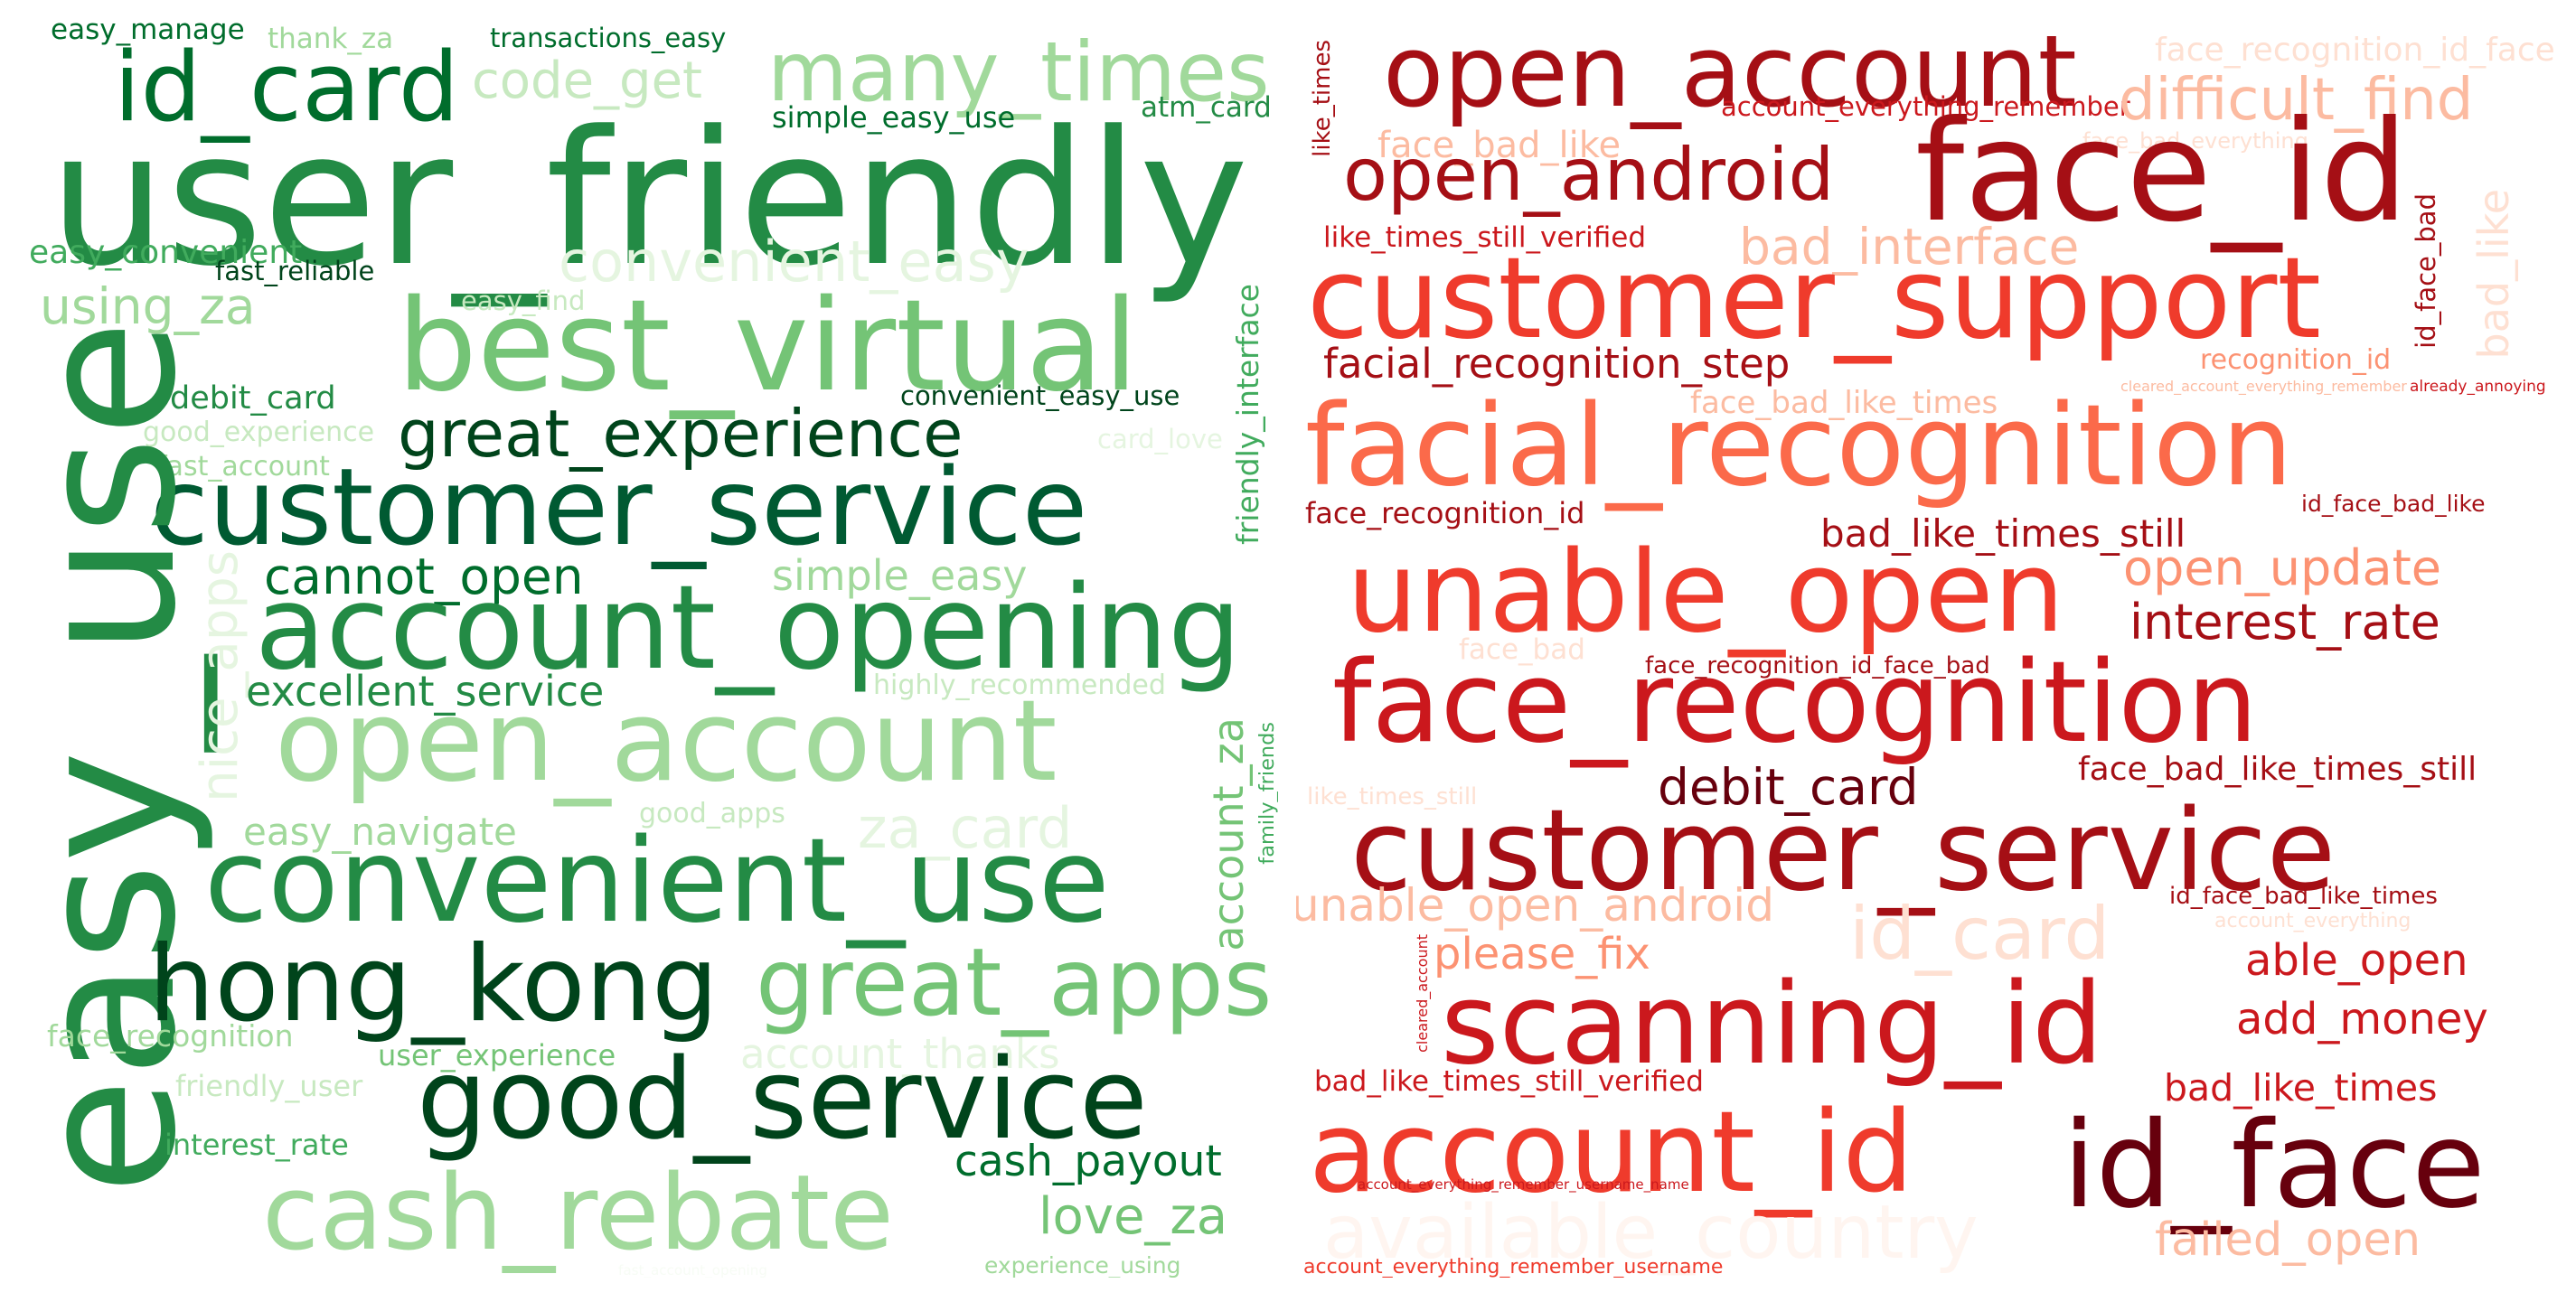  What do you see at coordinates (148, 30) in the screenshot?
I see `cloud-word: easy_manage` at bounding box center [148, 30].